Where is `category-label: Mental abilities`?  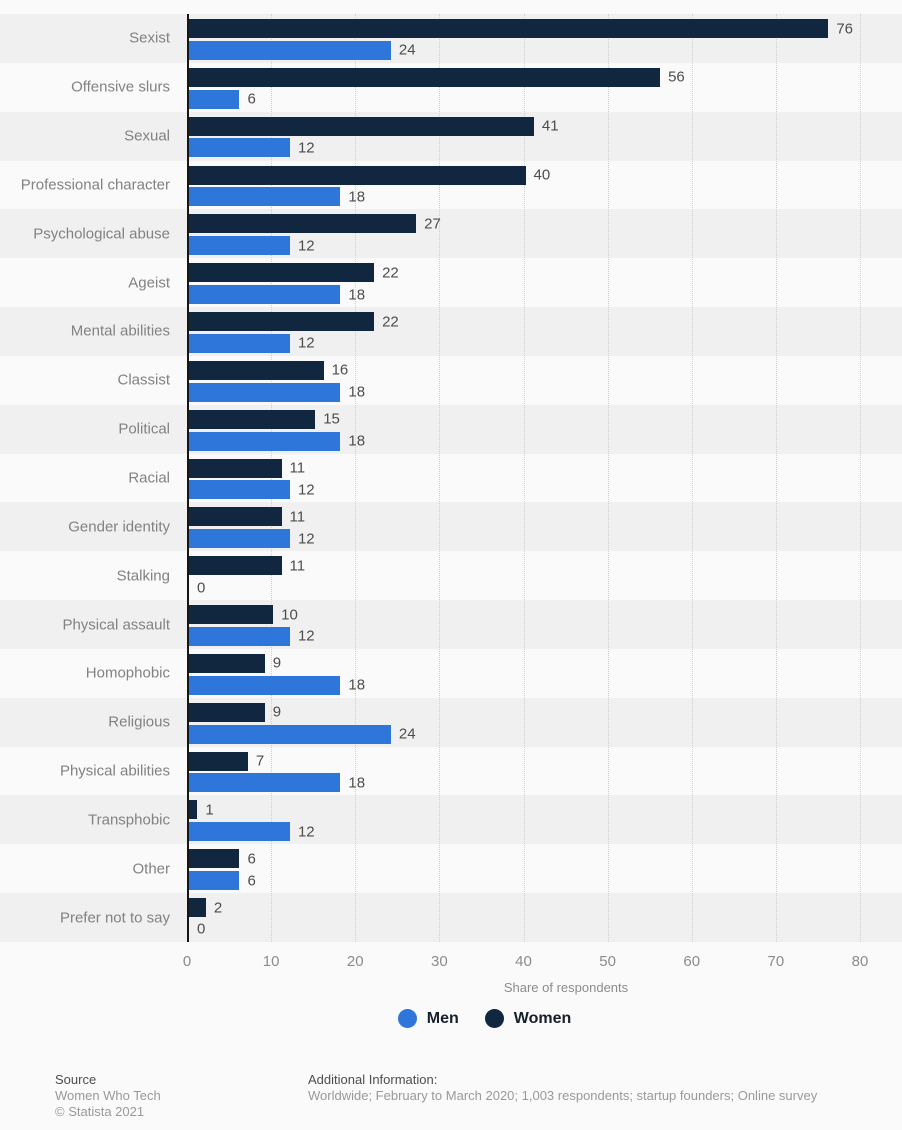
category-label: Mental abilities is located at coordinates (120, 331).